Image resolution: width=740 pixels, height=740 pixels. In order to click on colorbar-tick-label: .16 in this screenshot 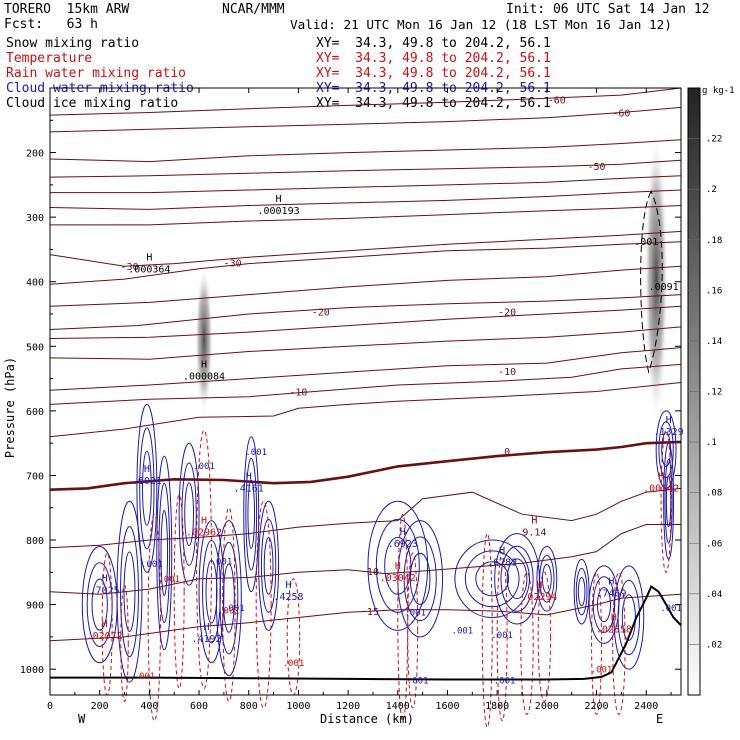, I will do `click(714, 291)`.